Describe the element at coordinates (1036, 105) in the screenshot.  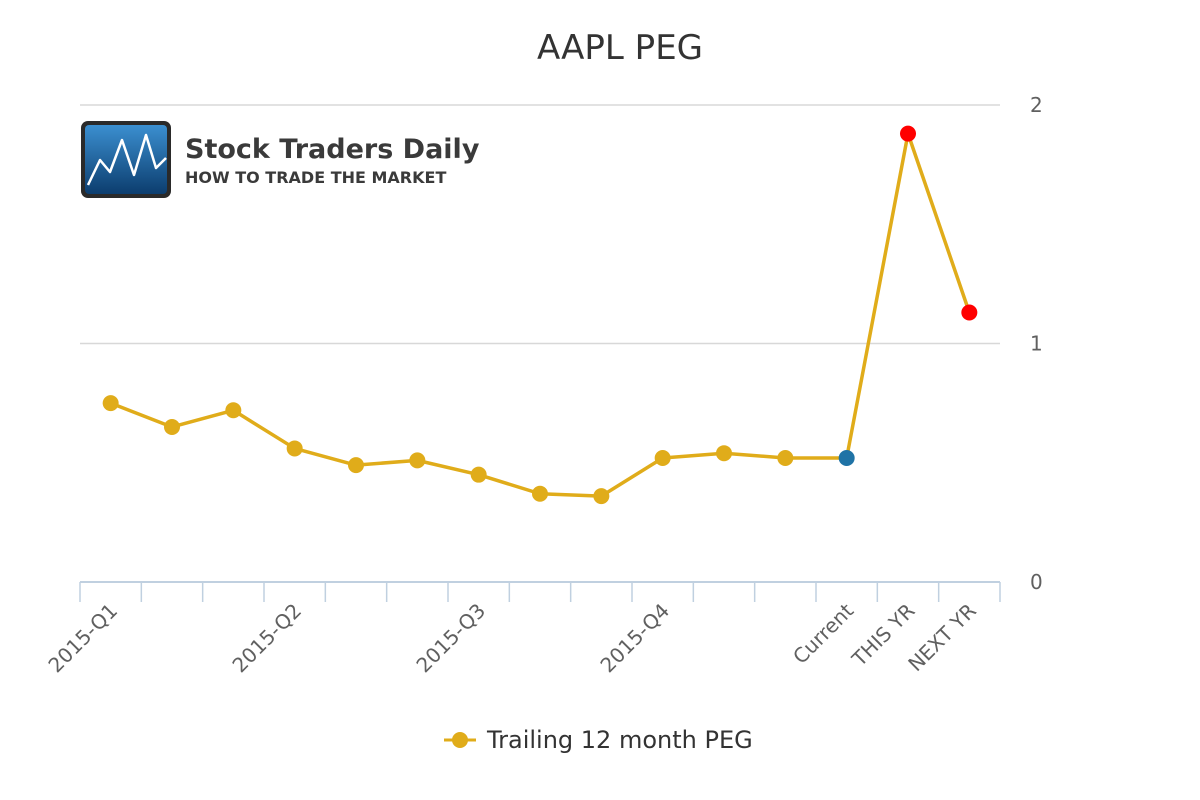
I see `y-tick-label: 2` at that location.